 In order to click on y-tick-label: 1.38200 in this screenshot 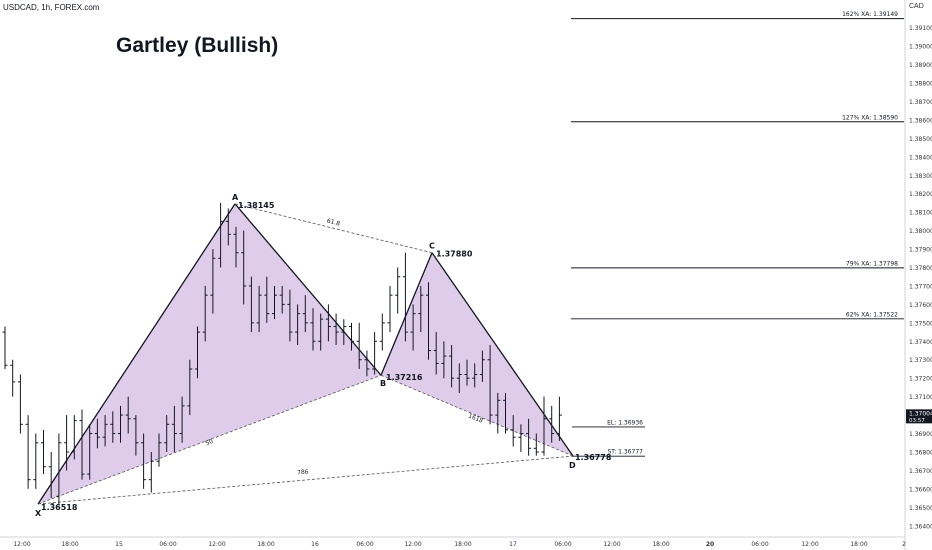, I will do `click(920, 194)`.